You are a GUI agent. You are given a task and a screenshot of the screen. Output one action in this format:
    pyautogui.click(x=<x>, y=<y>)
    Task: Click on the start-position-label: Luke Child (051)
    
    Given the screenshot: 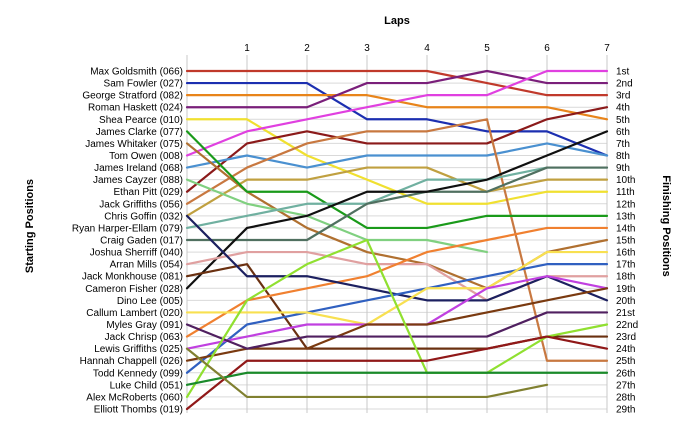 What is the action you would take?
    pyautogui.click(x=146, y=385)
    